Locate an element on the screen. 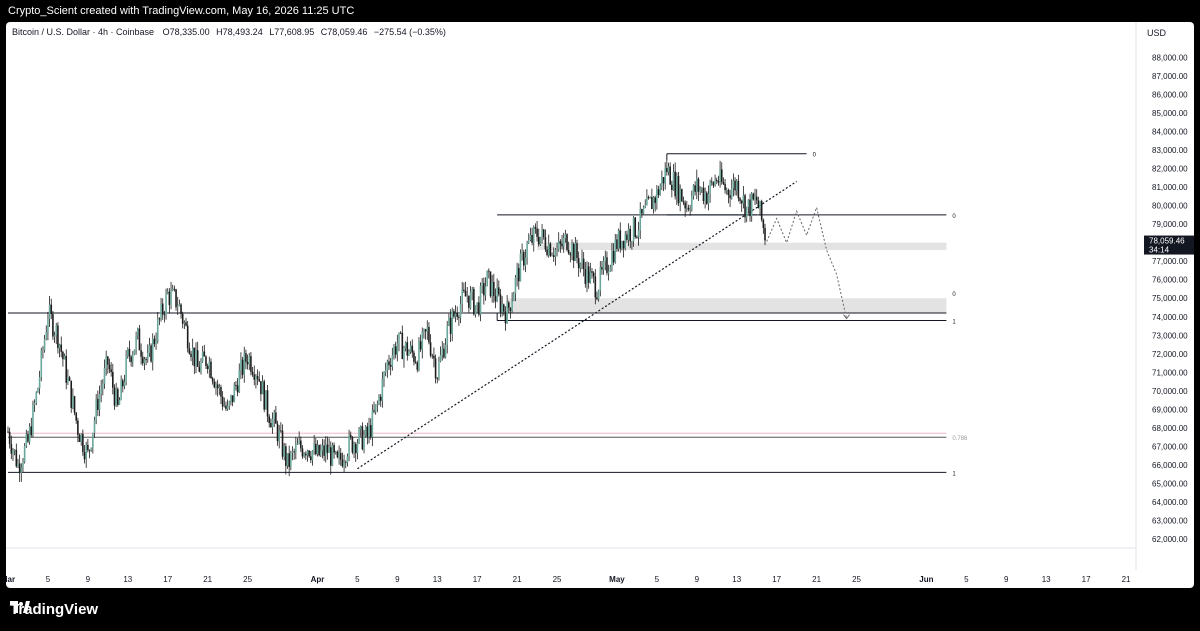 The height and width of the screenshot is (631, 1200). y-tick-label: 70,000.00 is located at coordinates (1170, 391).